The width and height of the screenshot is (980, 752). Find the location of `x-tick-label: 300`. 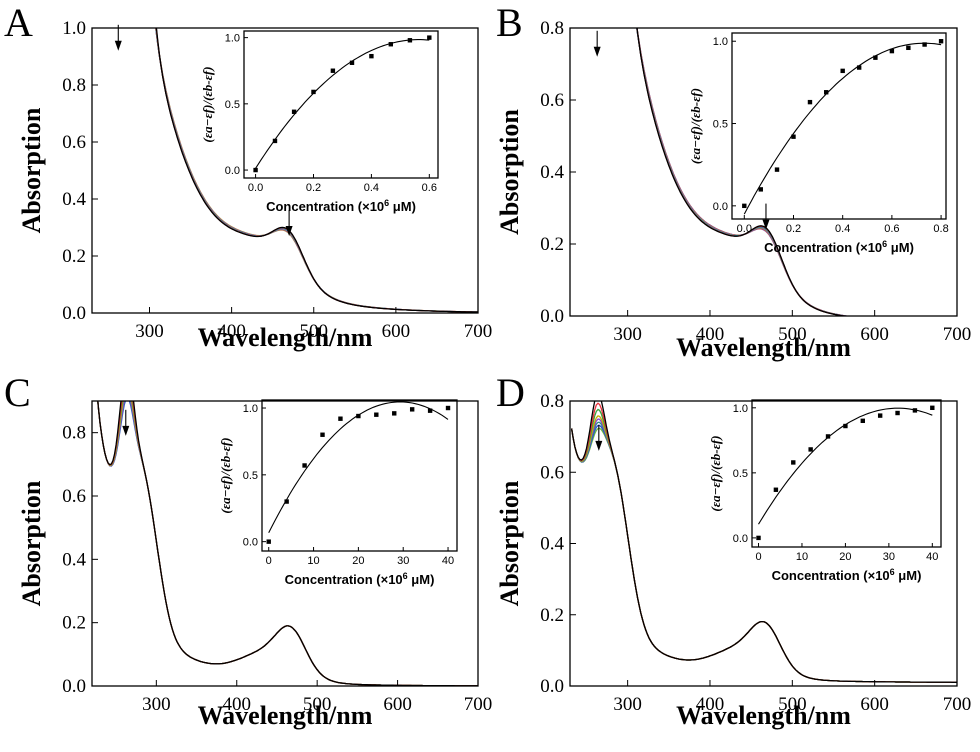

x-tick-label: 300 is located at coordinates (627, 334).